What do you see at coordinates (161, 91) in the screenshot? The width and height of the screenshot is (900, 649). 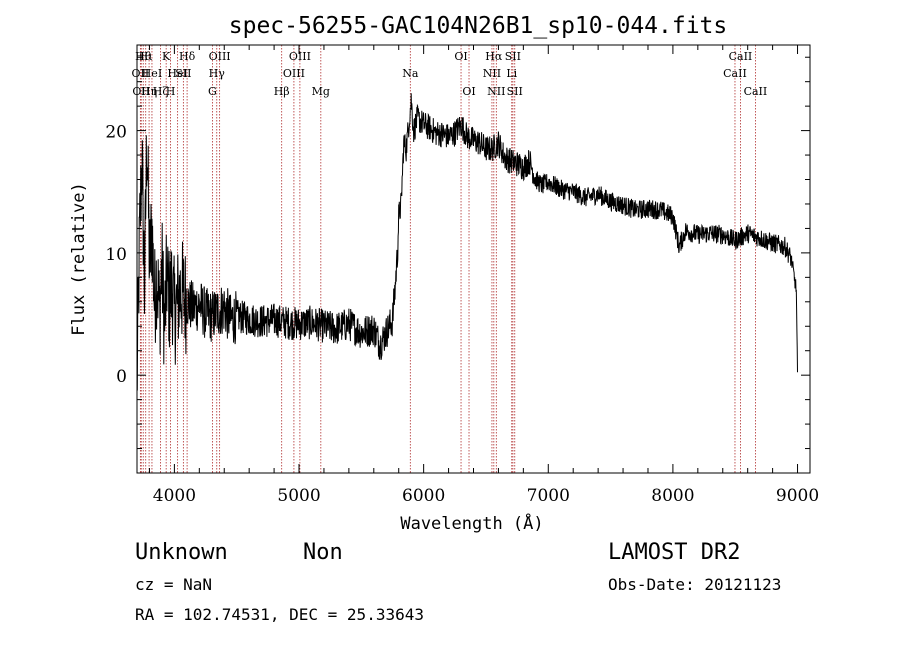 I see `line-label-6: Hζ` at bounding box center [161, 91].